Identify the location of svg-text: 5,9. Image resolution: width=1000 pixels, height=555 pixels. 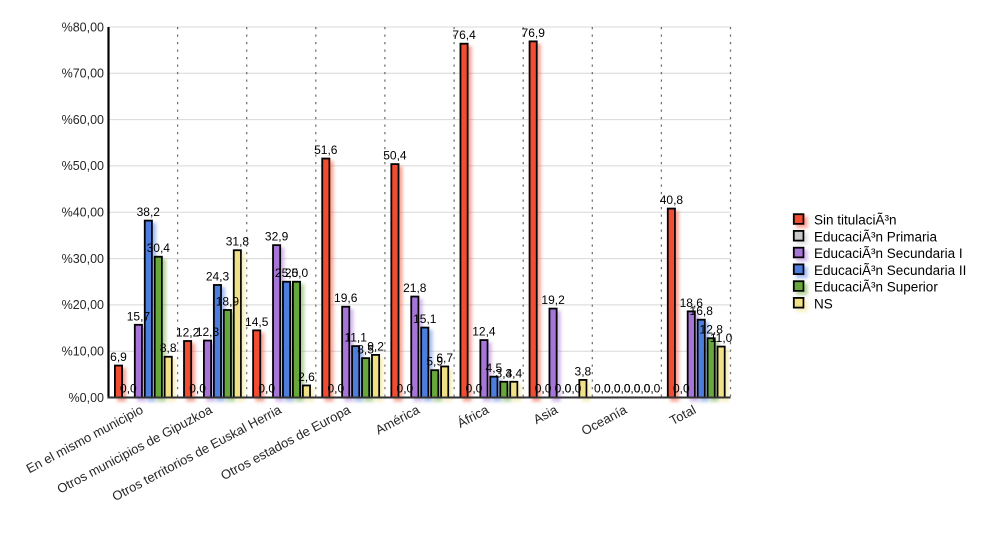
(434, 362).